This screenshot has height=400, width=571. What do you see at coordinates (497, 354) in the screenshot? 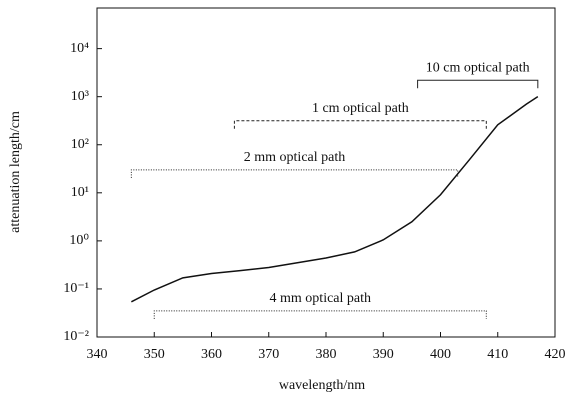
I see `x-tick-label: 410` at bounding box center [497, 354].